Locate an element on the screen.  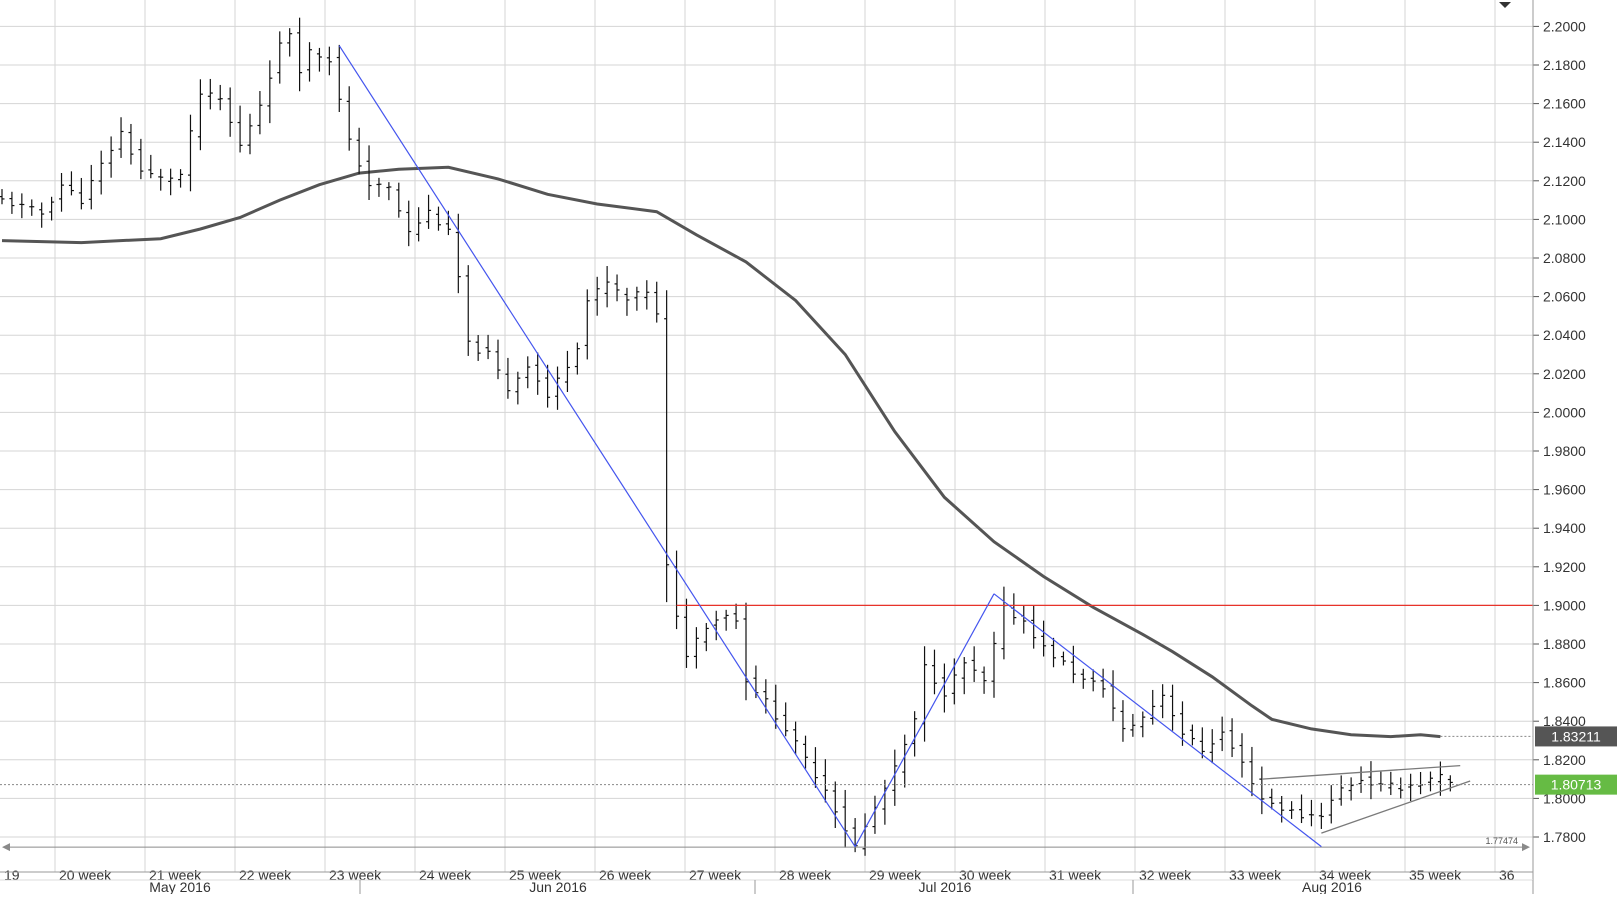
y-tick-label: 1.8200 is located at coordinates (1564, 760).